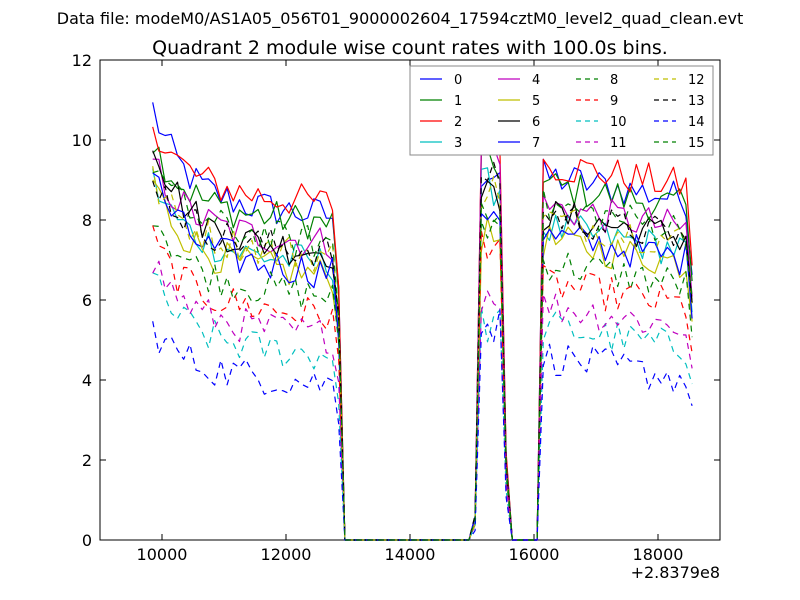  Describe the element at coordinates (536, 122) in the screenshot. I see `legend-label-6: 6` at that location.